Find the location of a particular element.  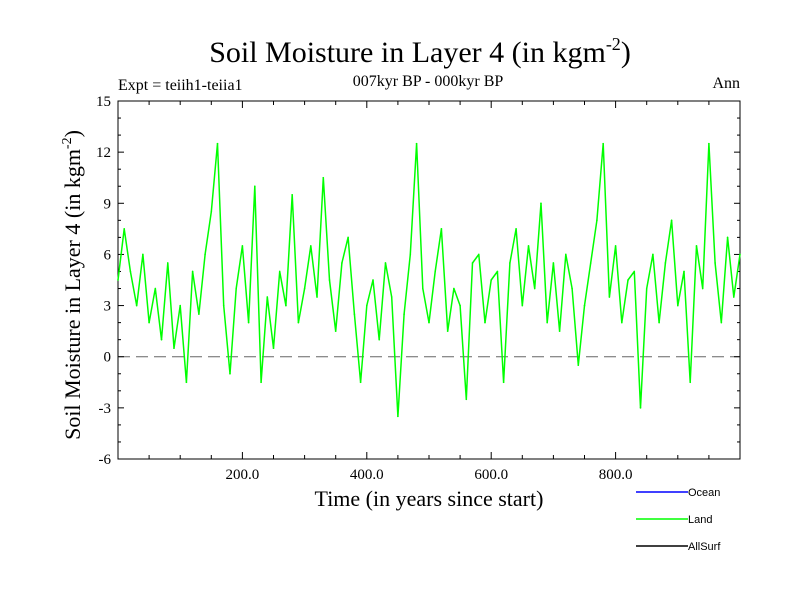

y-tick-label: 15 is located at coordinates (103, 102).